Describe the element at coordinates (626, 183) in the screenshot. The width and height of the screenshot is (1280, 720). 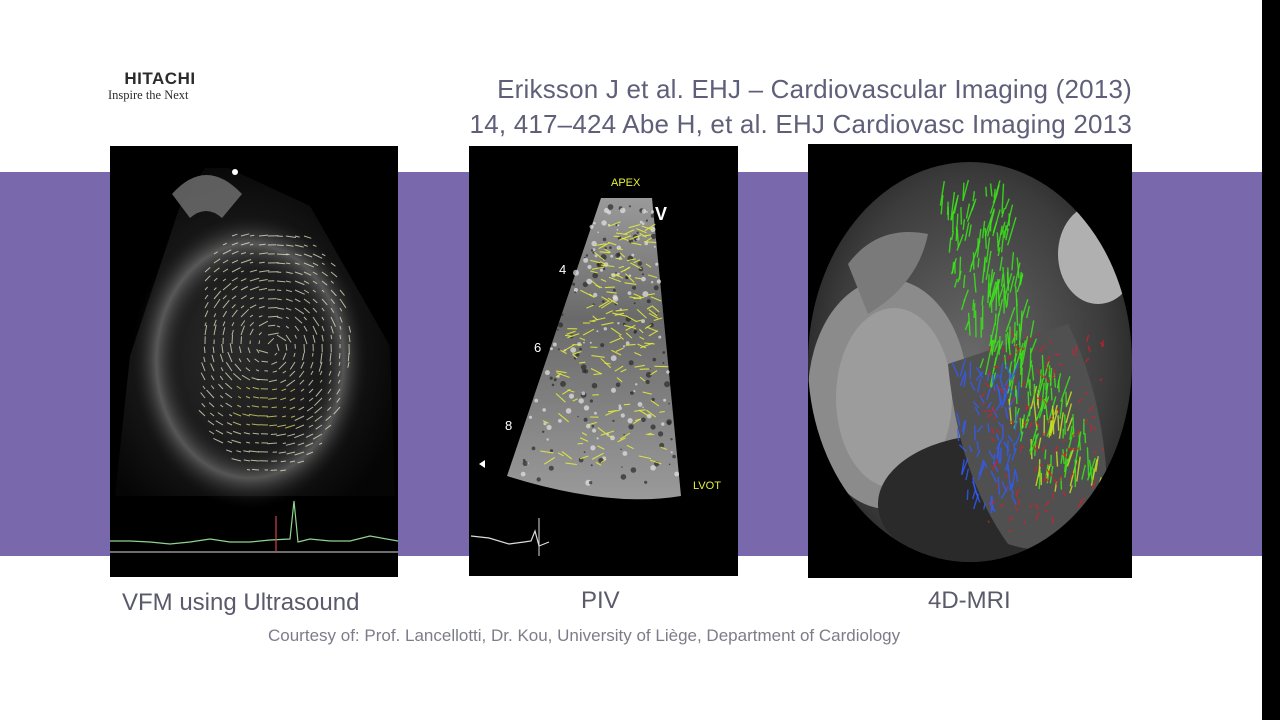
I see `apex-label: APEX` at that location.